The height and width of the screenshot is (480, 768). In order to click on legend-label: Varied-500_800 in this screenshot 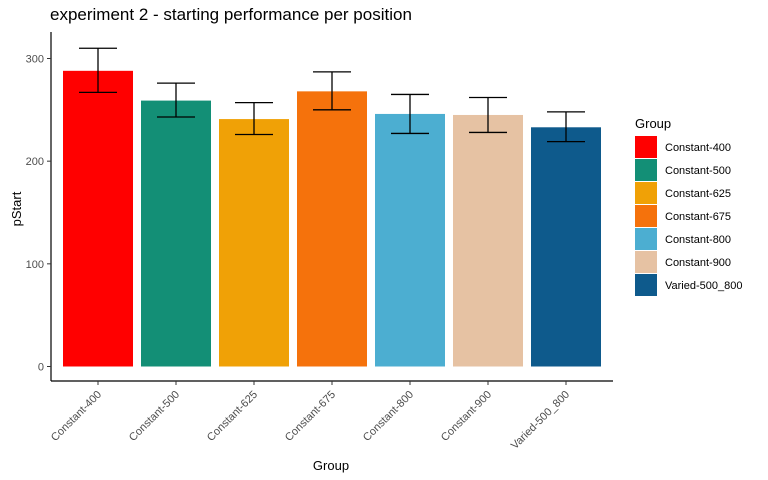, I will do `click(703, 286)`.